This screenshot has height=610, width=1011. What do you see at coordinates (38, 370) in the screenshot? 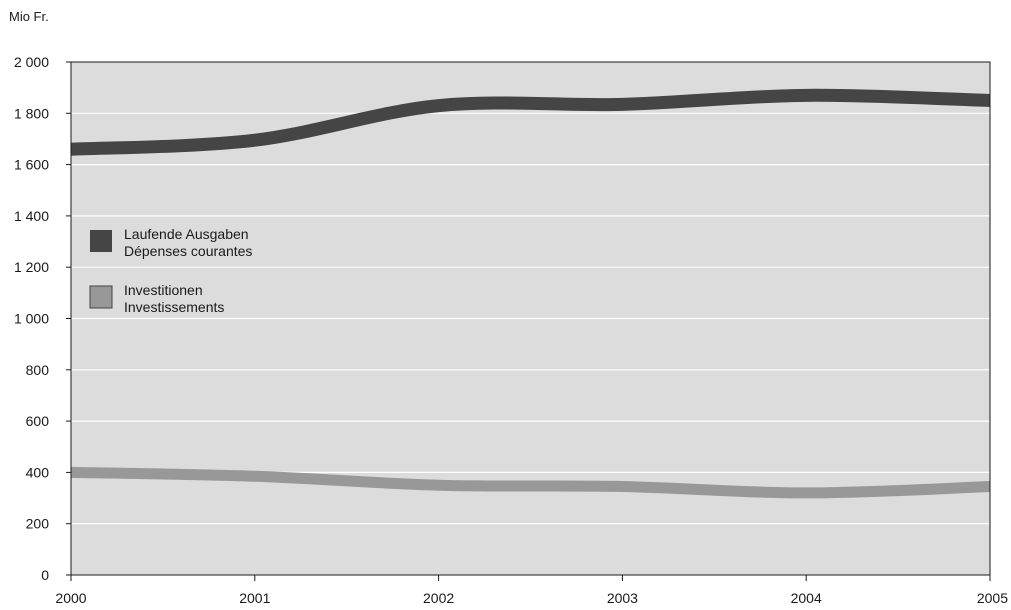
I see `y-tick-label: 800` at bounding box center [38, 370].